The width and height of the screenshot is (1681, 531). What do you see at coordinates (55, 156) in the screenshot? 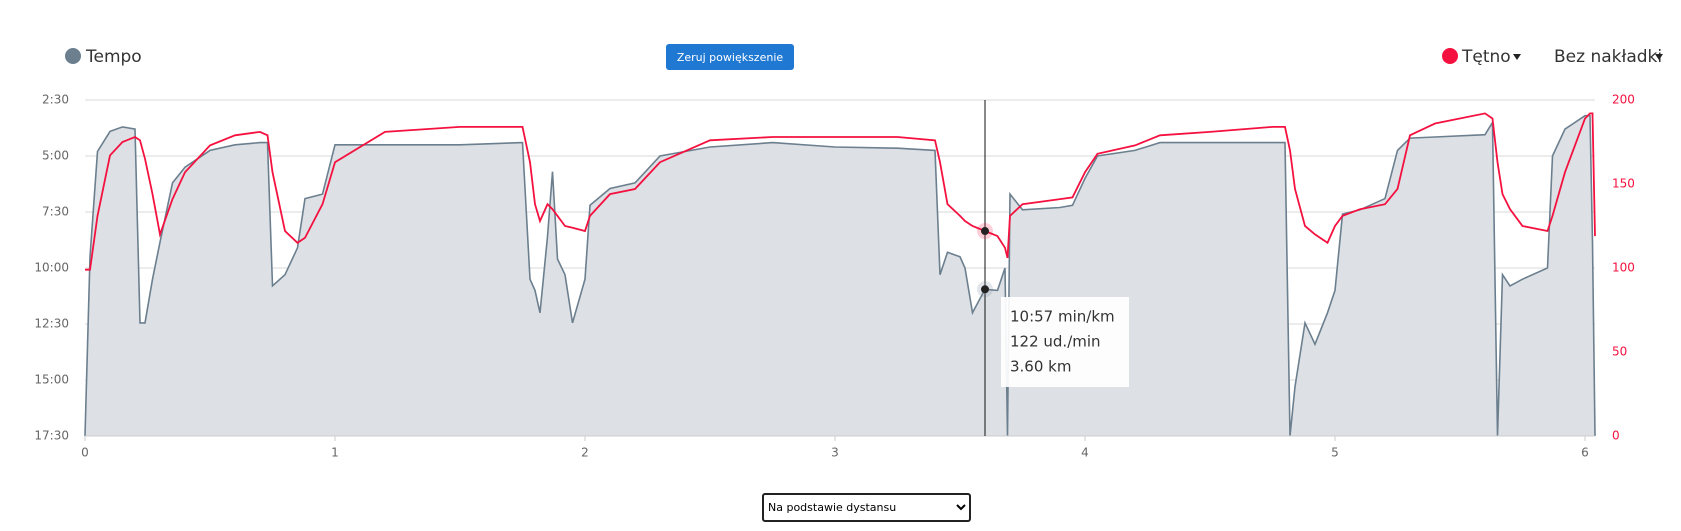
I see `y-tick-label: 5:00` at bounding box center [55, 156].